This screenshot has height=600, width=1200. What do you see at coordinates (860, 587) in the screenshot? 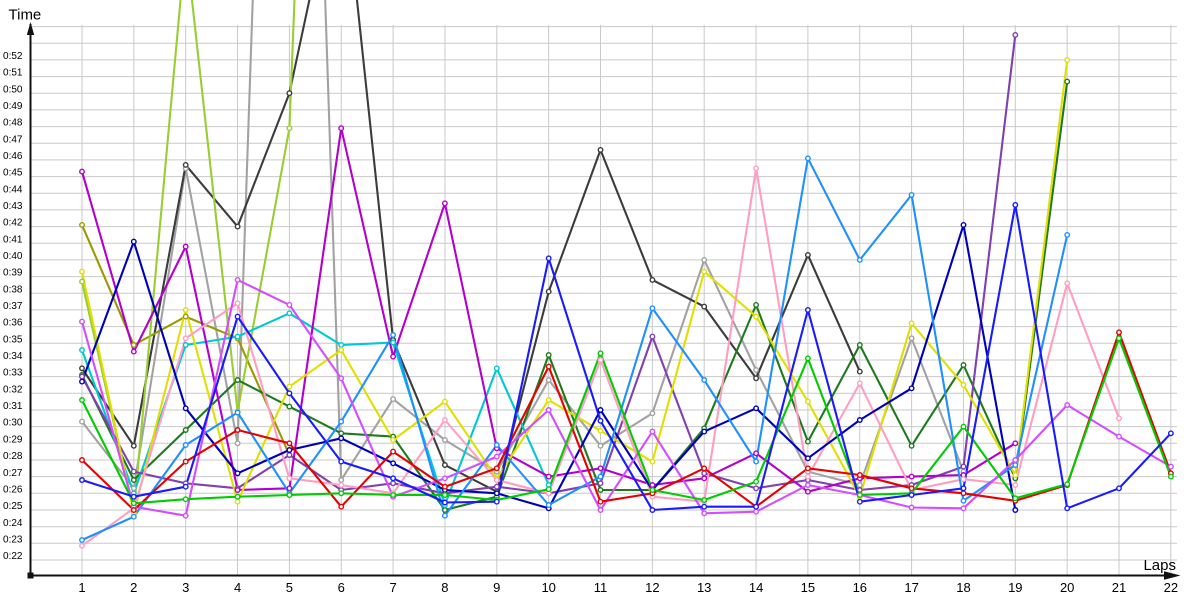
I see `svg-text: 16` at bounding box center [860, 587].